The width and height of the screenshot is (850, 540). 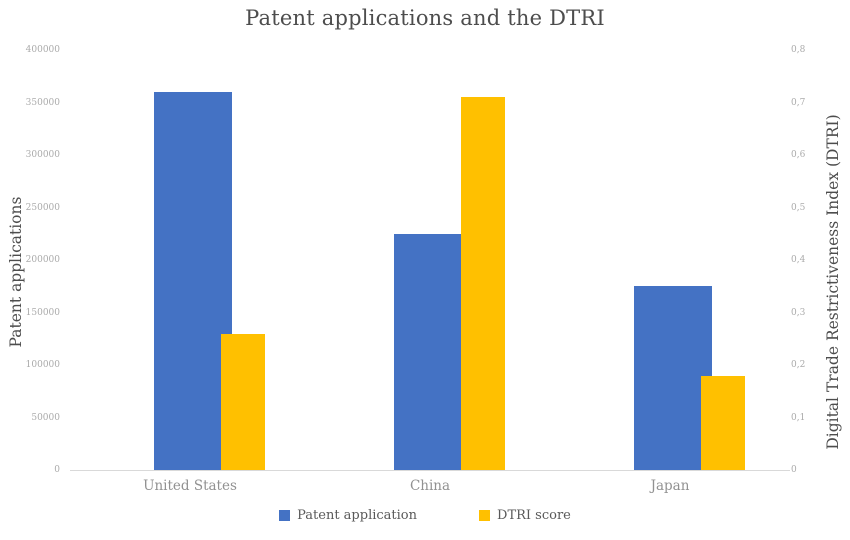 I want to click on chart-title: Patent applications and the DTRI, so click(x=425, y=18).